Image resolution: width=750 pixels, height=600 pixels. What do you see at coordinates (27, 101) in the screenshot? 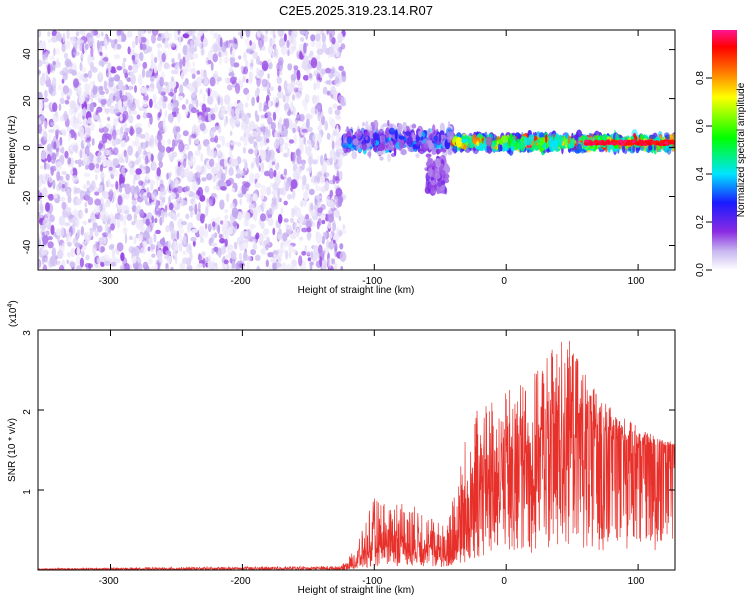
I see `p1-ytick-label: 20` at bounding box center [27, 101].